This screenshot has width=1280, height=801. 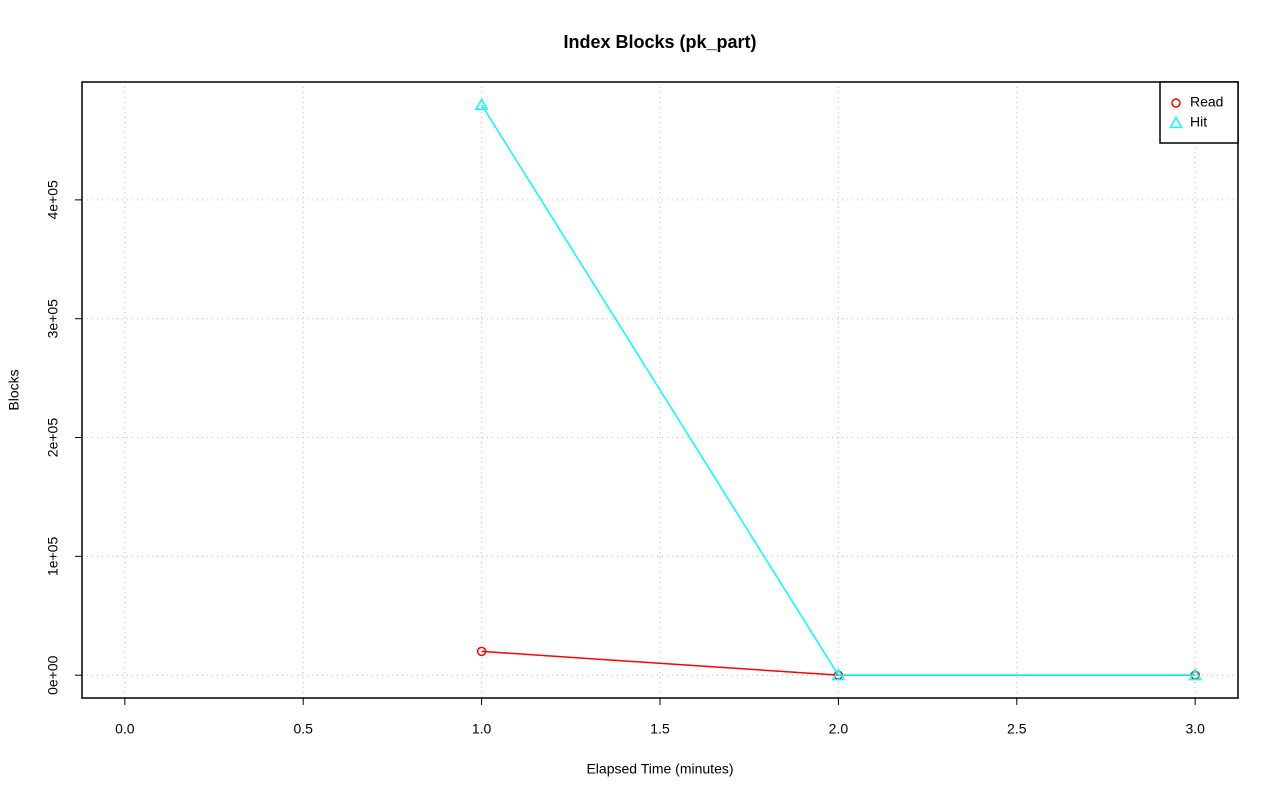 What do you see at coordinates (53, 200) in the screenshot?
I see `y-tick-label: 4e+05` at bounding box center [53, 200].